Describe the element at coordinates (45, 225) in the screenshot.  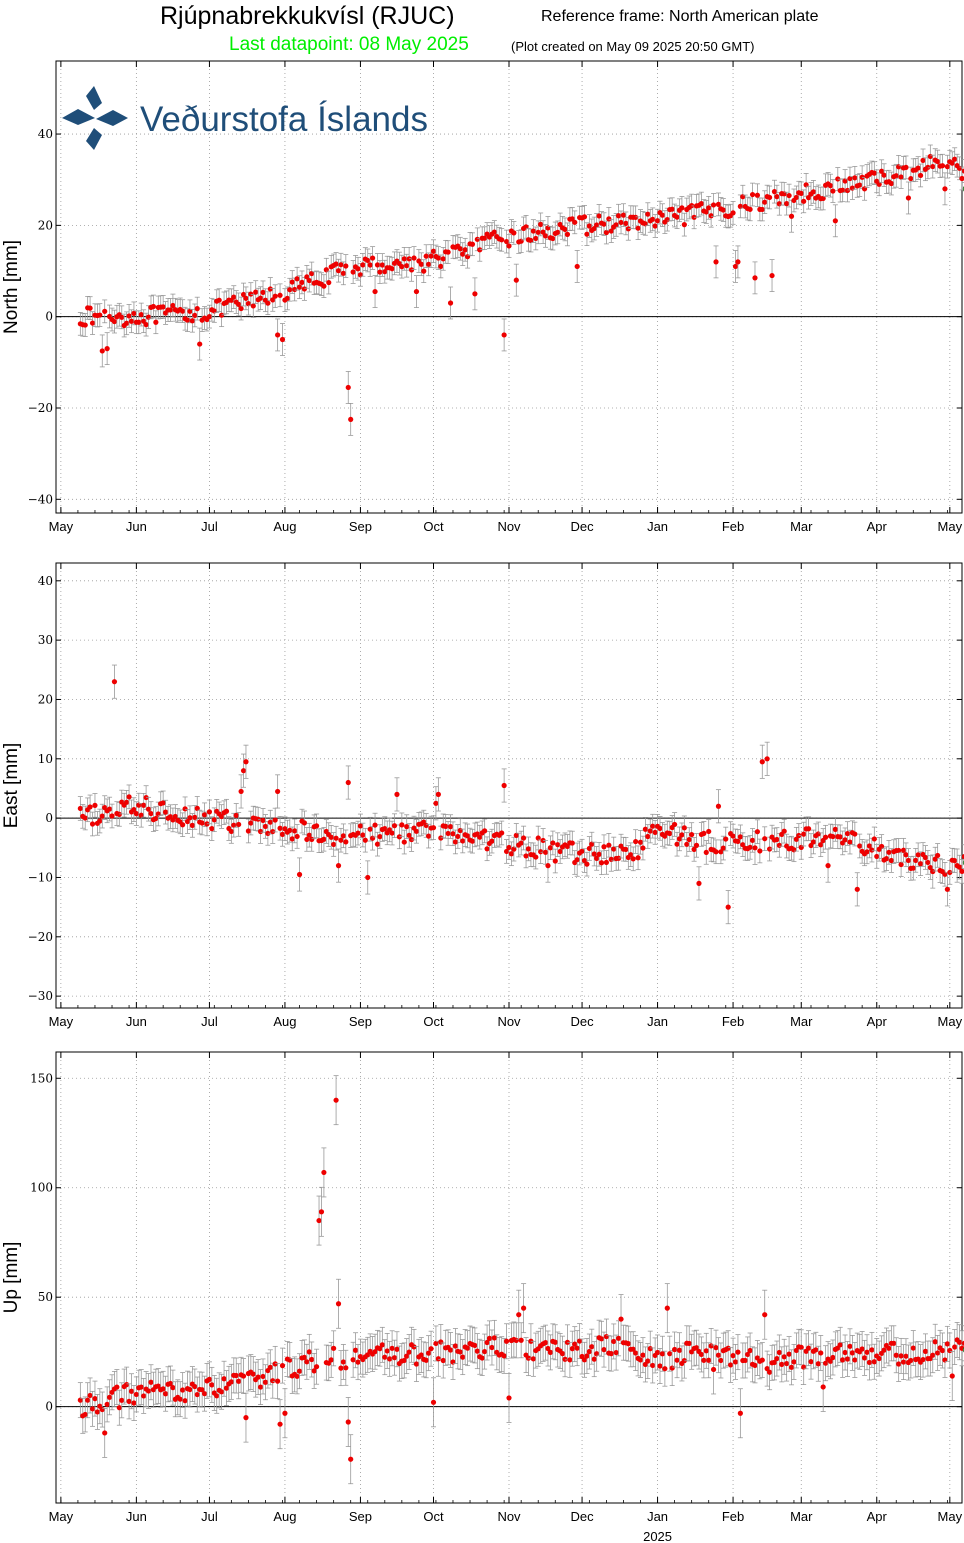
I see `y-tick-label: 20` at that location.